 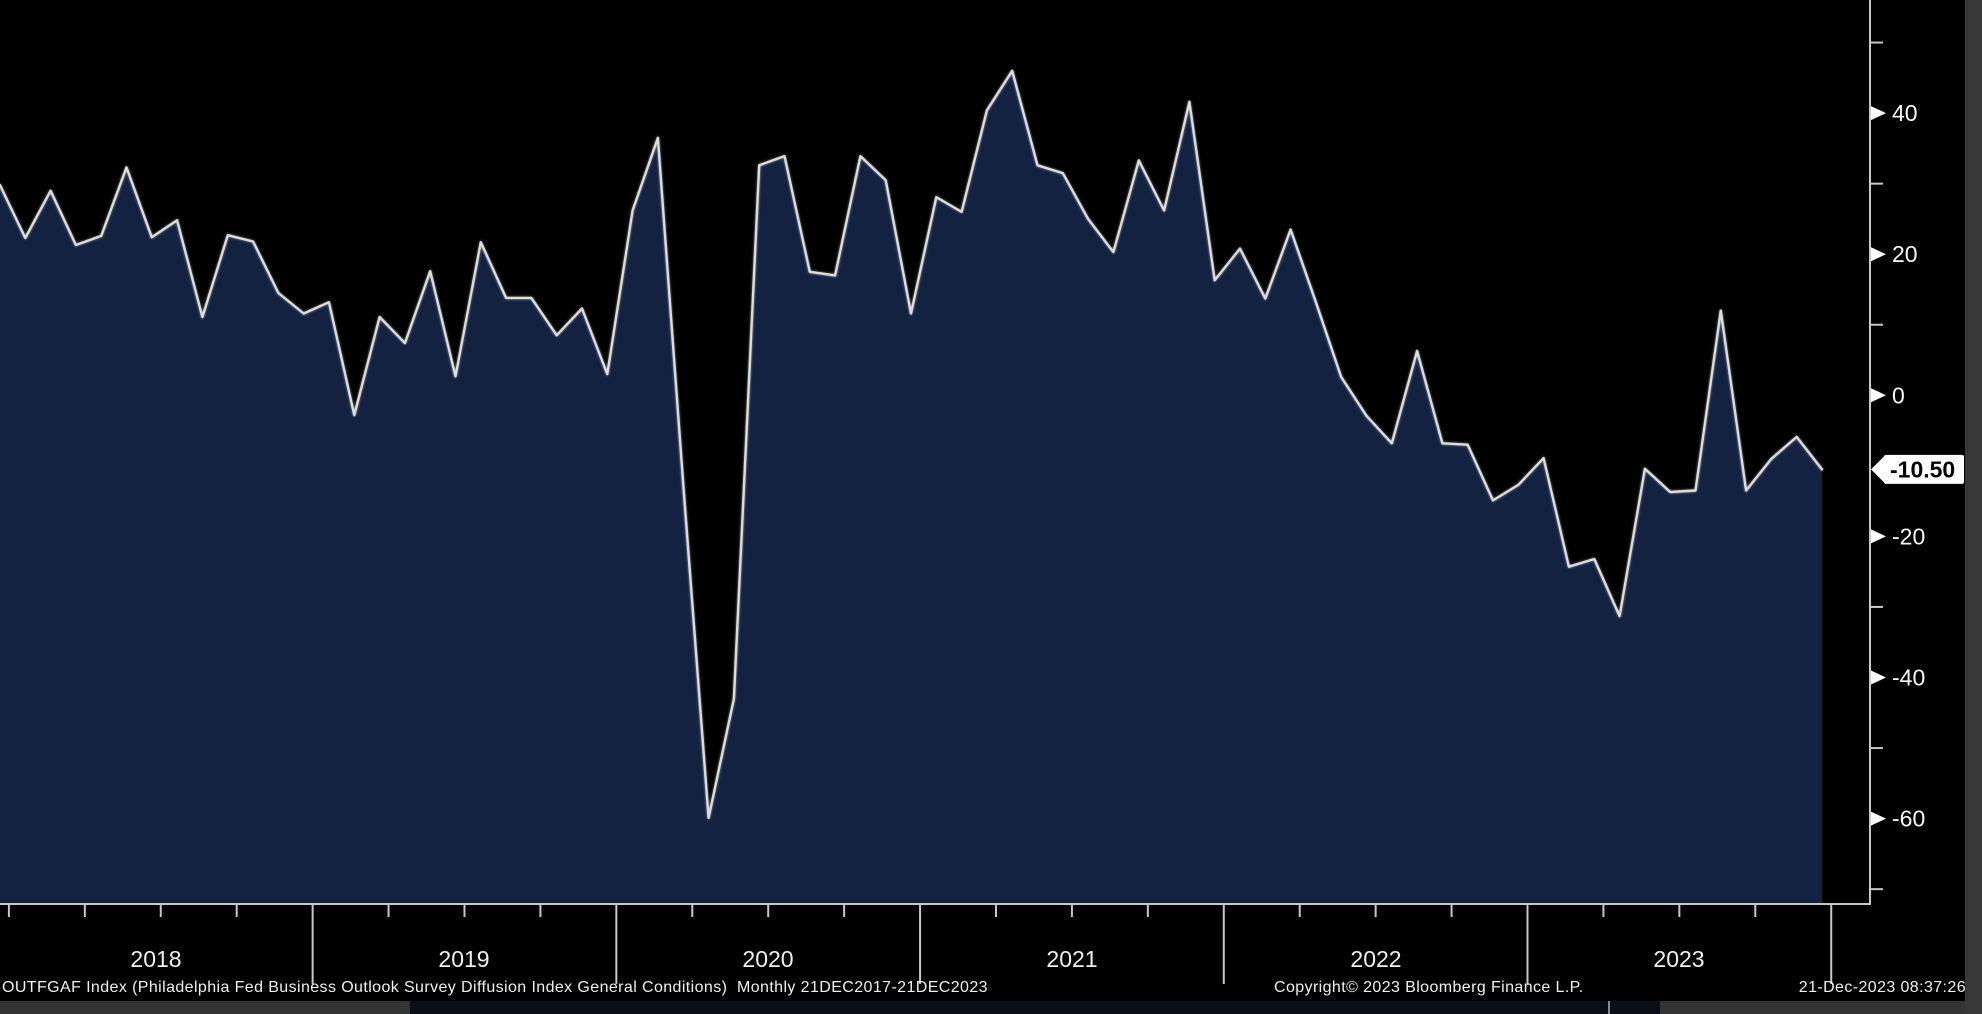 What do you see at coordinates (155, 959) in the screenshot?
I see `x-axis-year-label: 2018` at bounding box center [155, 959].